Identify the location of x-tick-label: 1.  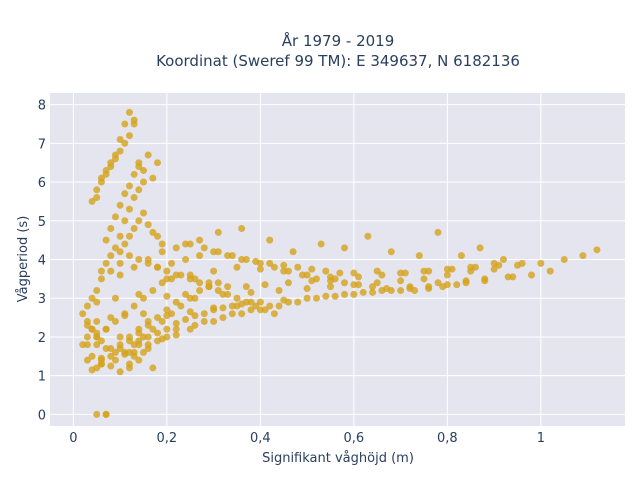
(541, 438).